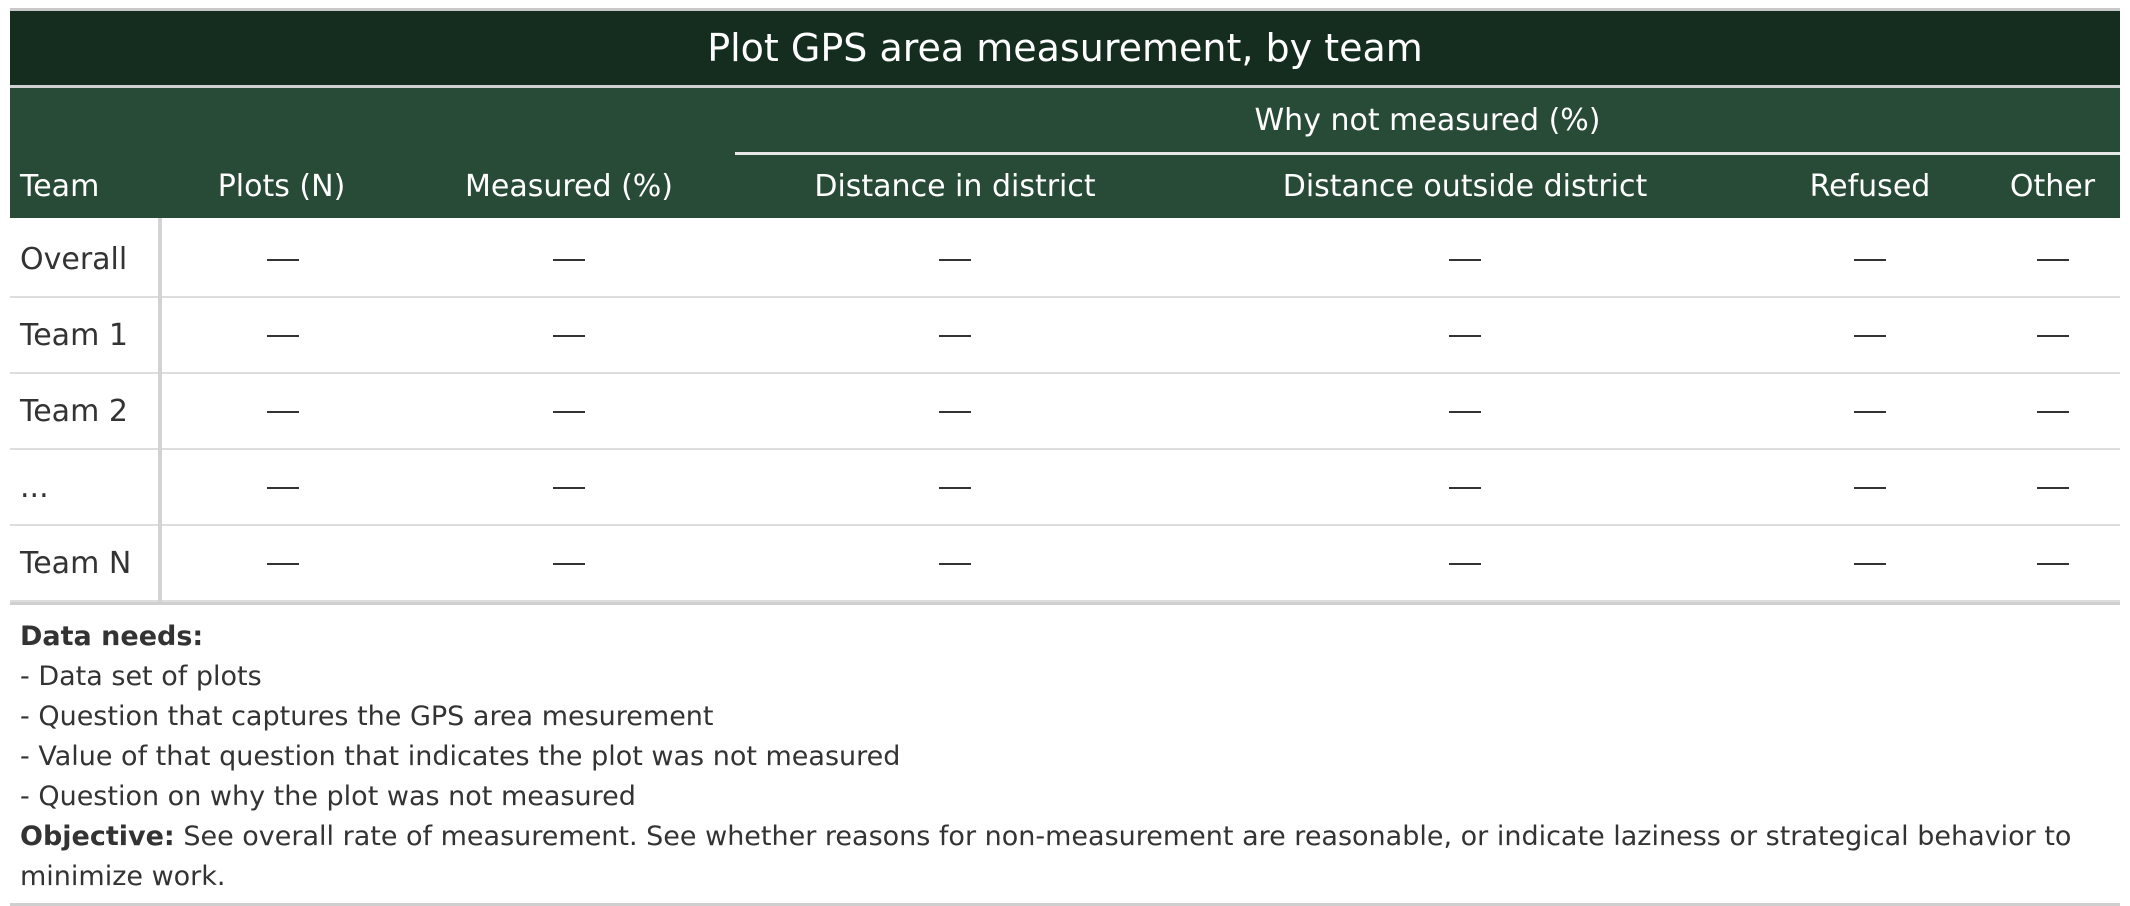 The height and width of the screenshot is (906, 2130). What do you see at coordinates (112, 636) in the screenshot?
I see `data-needs-label: Data needs:` at bounding box center [112, 636].